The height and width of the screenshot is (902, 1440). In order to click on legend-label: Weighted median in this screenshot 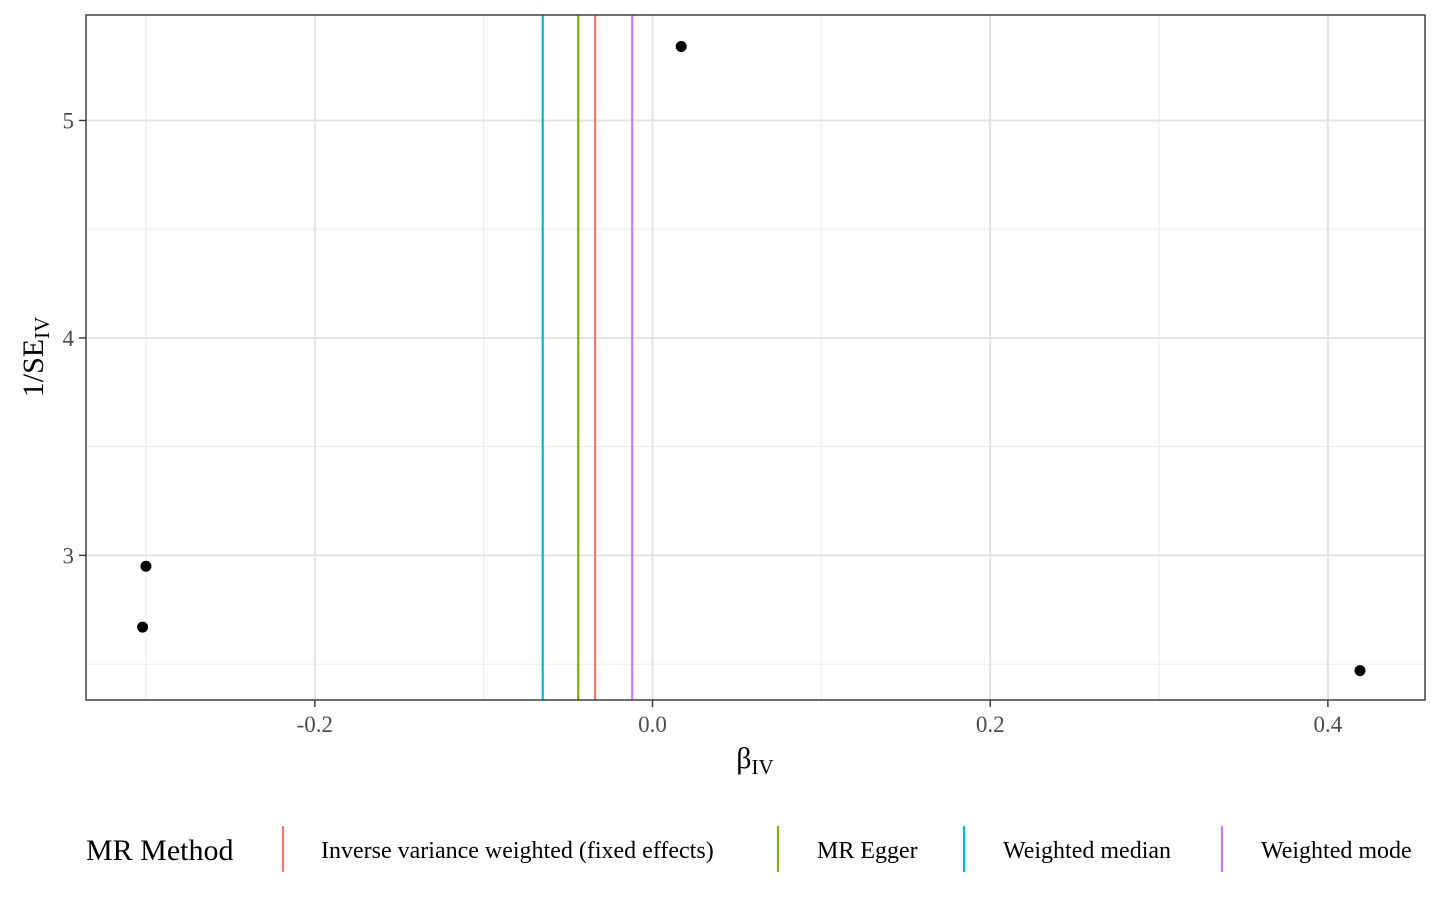, I will do `click(1087, 851)`.